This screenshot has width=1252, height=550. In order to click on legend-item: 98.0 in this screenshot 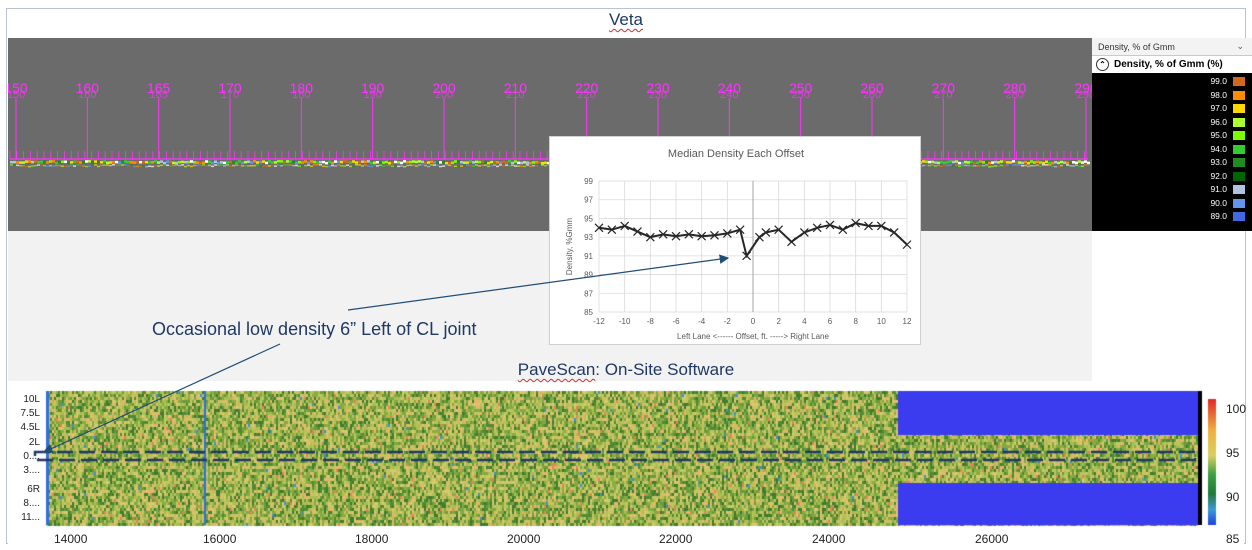, I will do `click(1172, 95)`.